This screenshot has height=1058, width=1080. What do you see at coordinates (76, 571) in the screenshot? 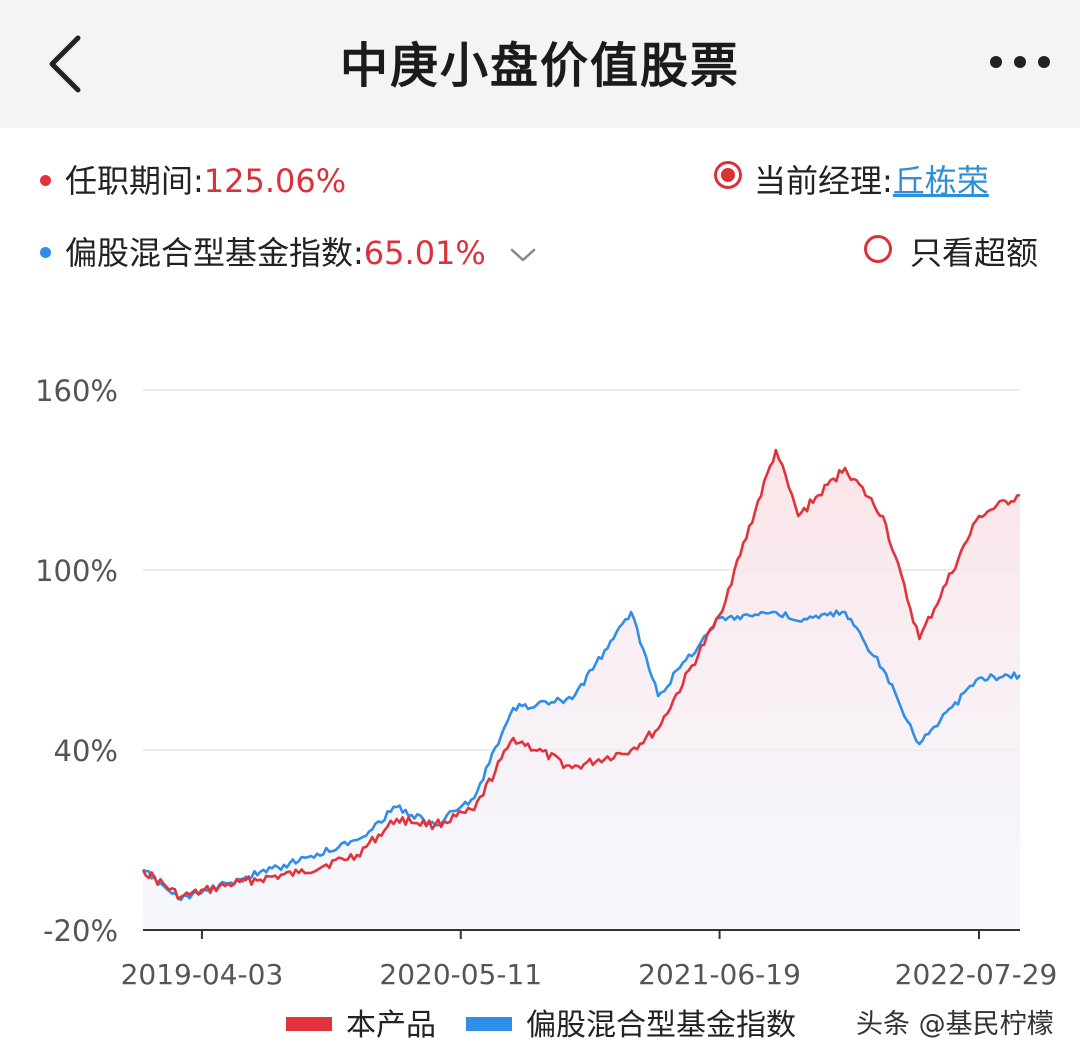
I see `y-tick-label: 100%` at bounding box center [76, 571].